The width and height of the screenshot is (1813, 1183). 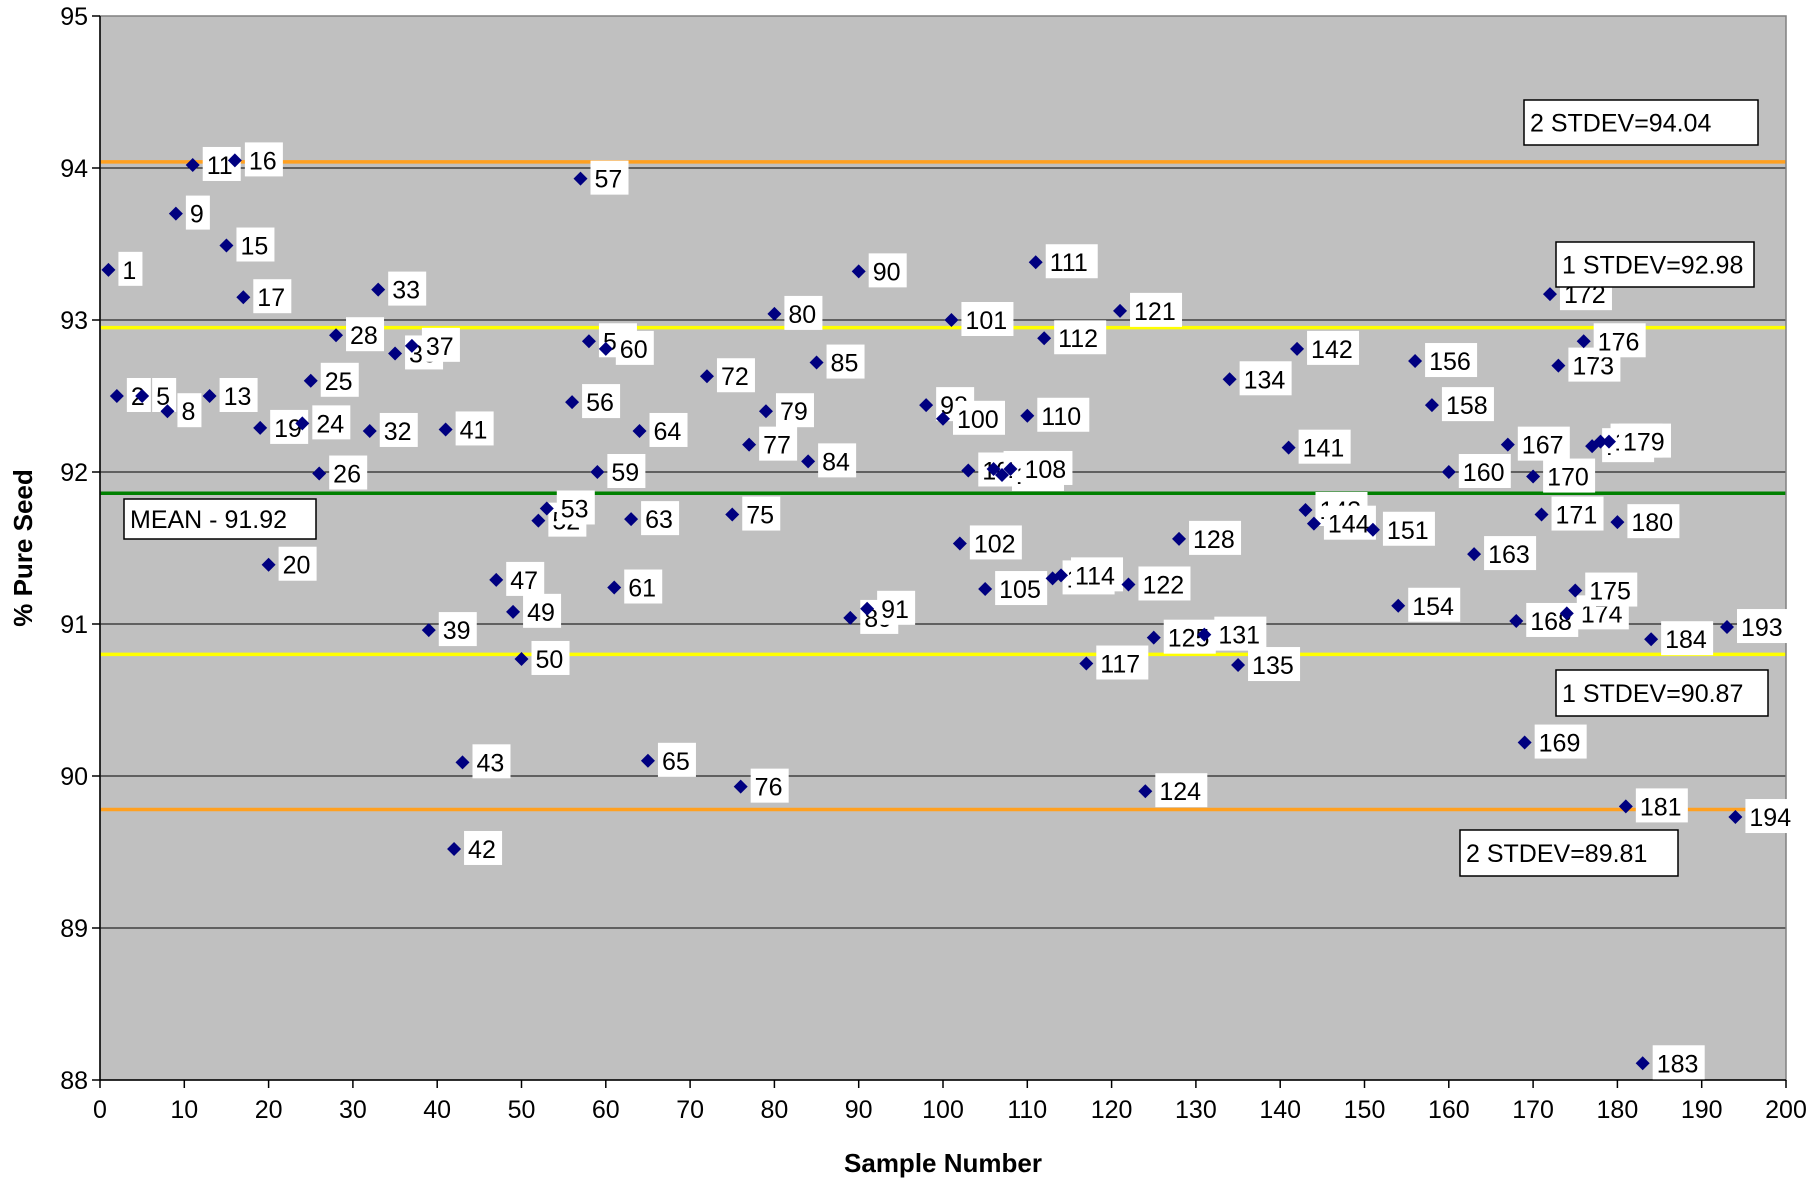 I want to click on y-tick-label: 88, so click(x=74, y=1081).